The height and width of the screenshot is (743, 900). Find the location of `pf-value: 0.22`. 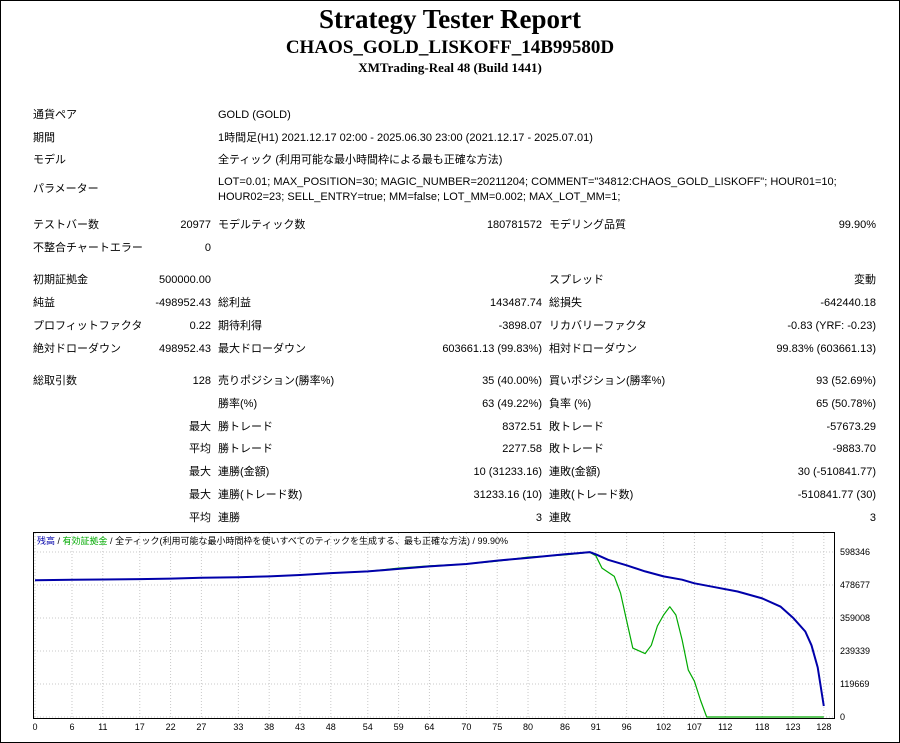

pf-value: 0.22 is located at coordinates (200, 326).